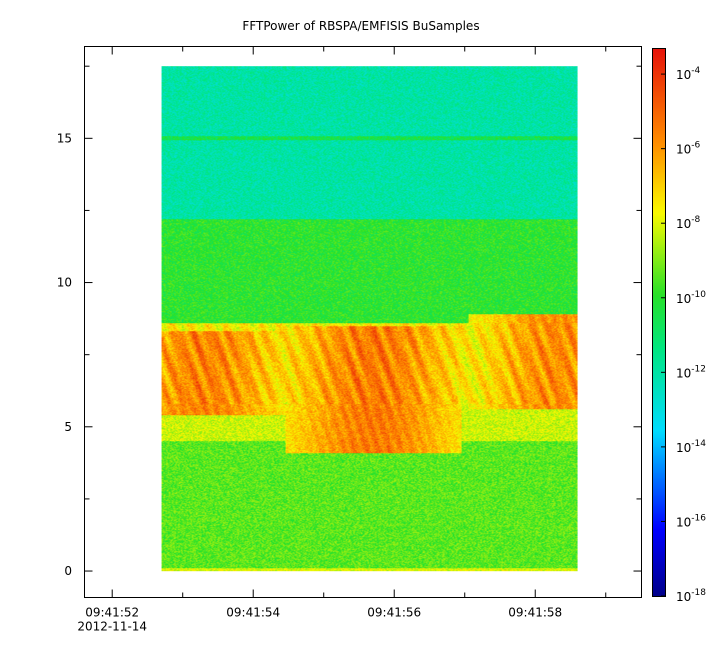  I want to click on x-tick-date-label: 2012-11-14, so click(112, 627).